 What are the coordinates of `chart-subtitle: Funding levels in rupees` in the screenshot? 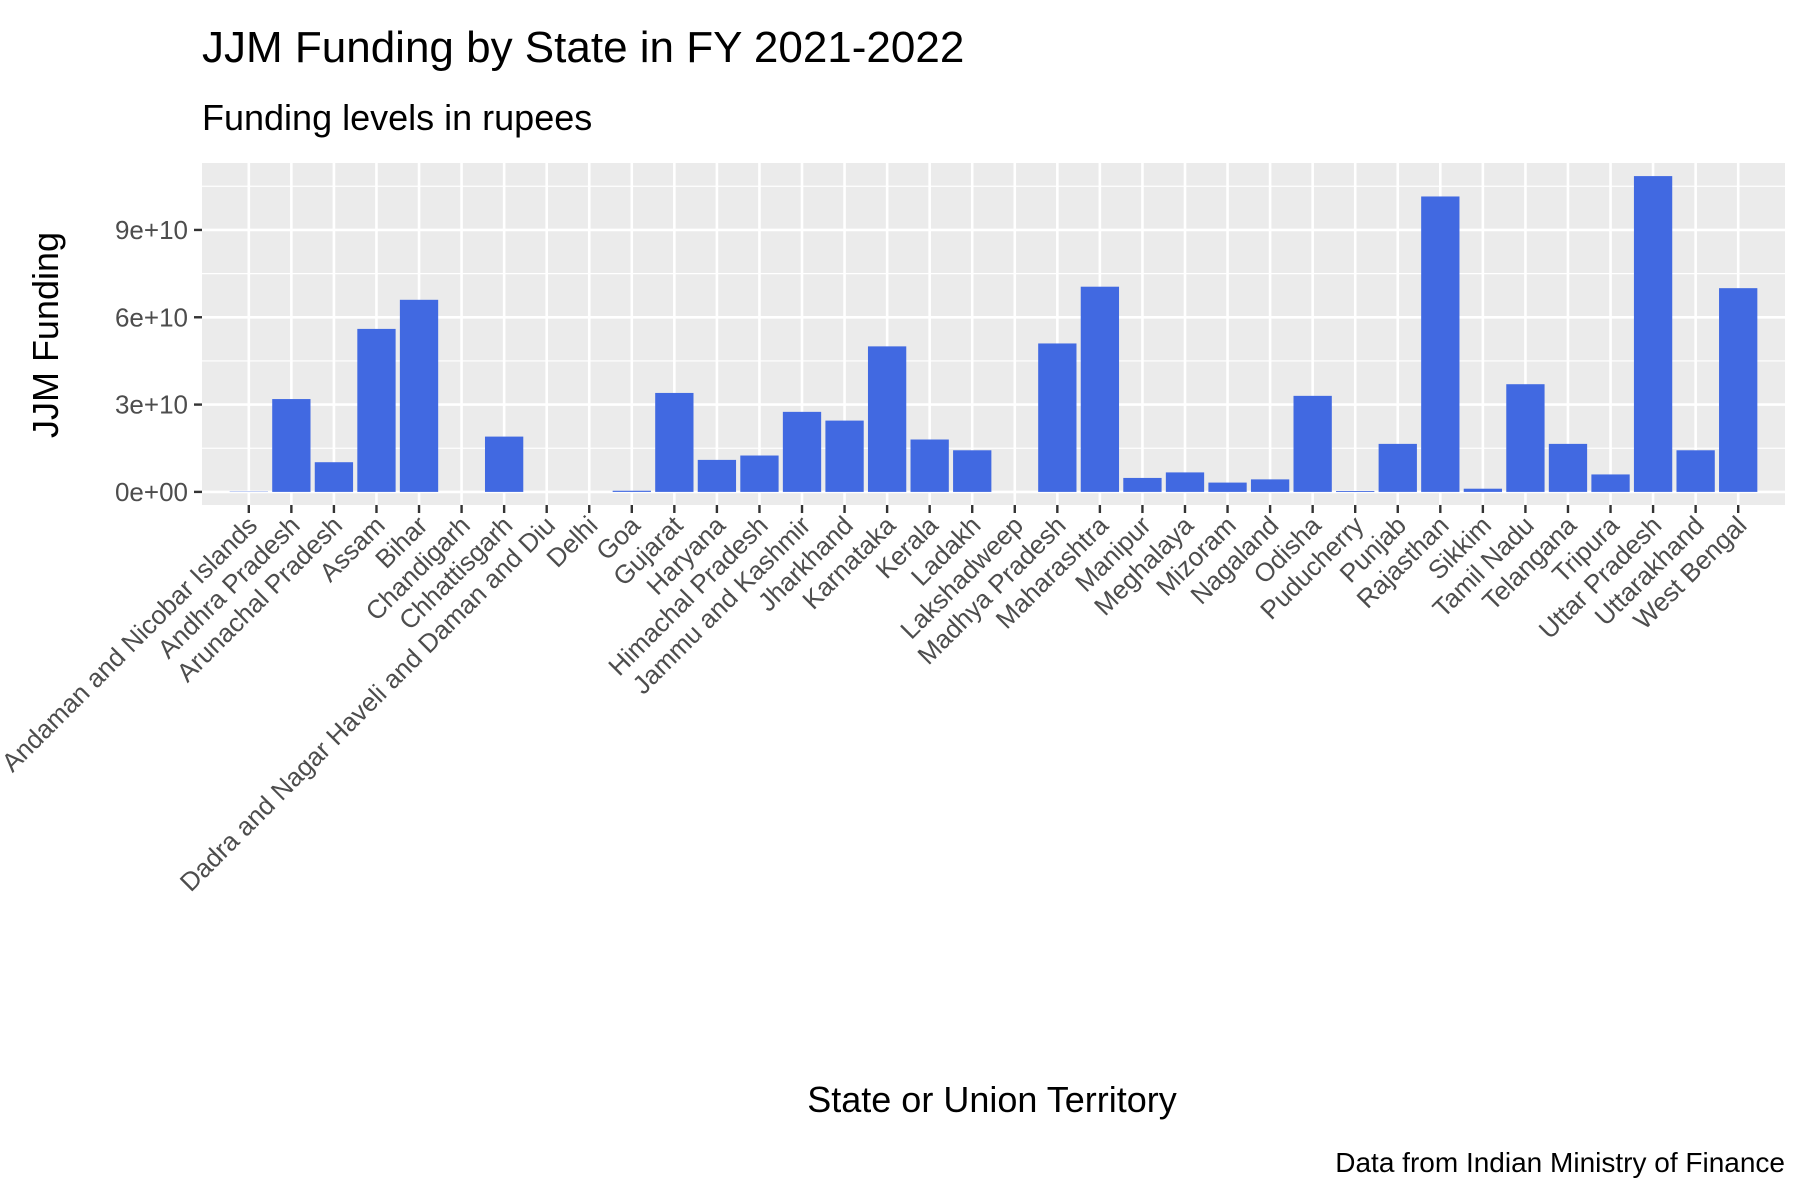 It's located at (397, 117).